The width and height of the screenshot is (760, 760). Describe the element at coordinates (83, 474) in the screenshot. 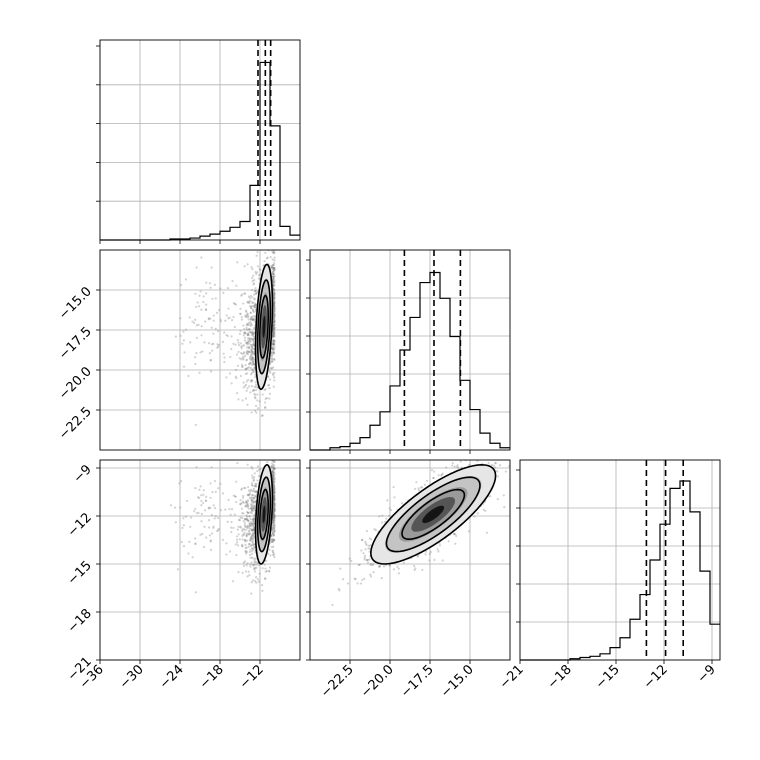

I see `y-tick-label: −9` at that location.